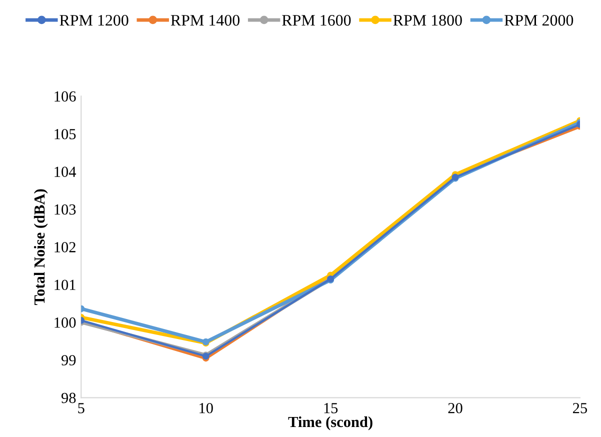 The image size is (601, 437). Describe the element at coordinates (94, 20) in the screenshot. I see `legend-label: RPM 1200` at that location.